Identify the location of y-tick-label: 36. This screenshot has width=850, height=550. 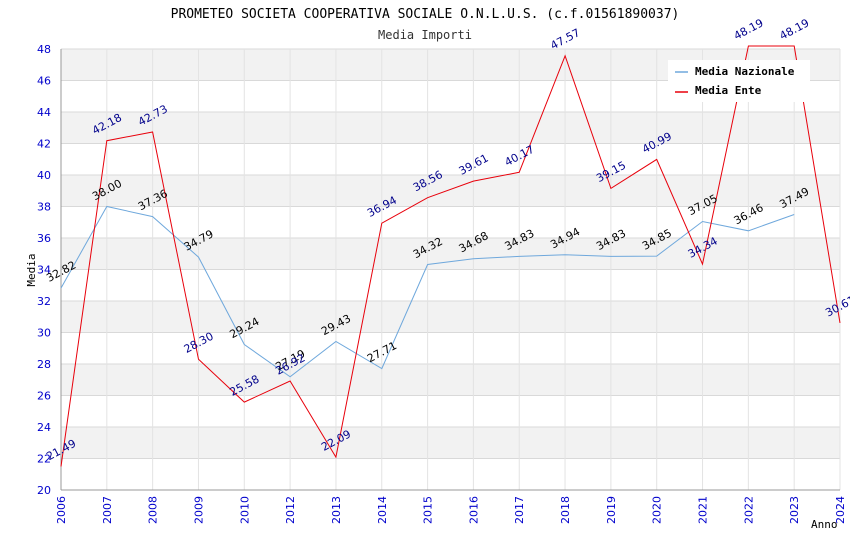
(44, 238).